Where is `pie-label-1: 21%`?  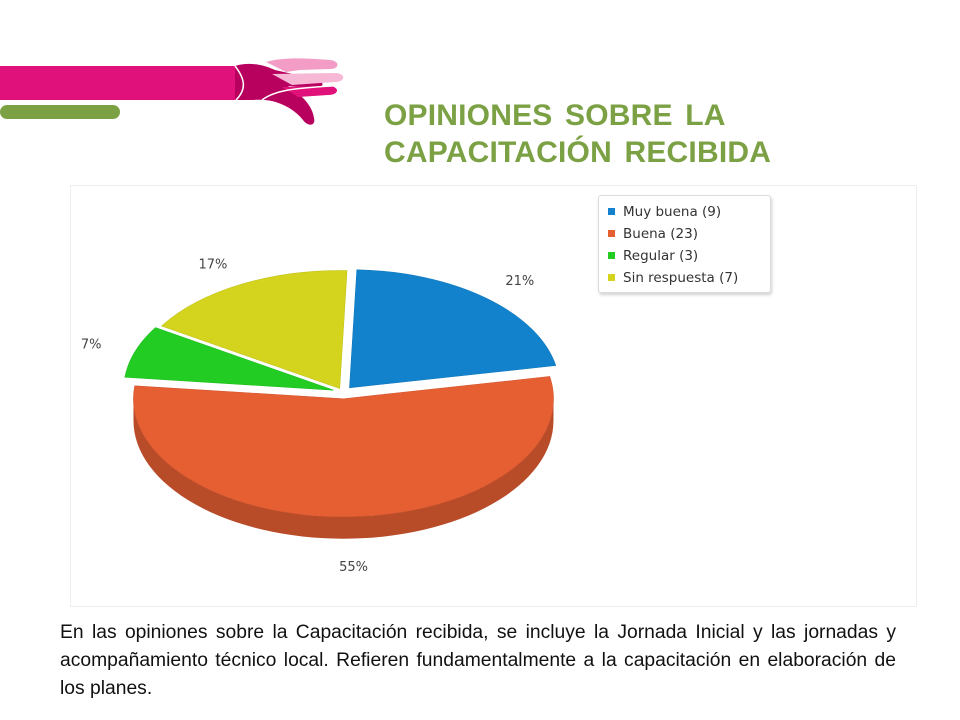 pie-label-1: 21% is located at coordinates (519, 281).